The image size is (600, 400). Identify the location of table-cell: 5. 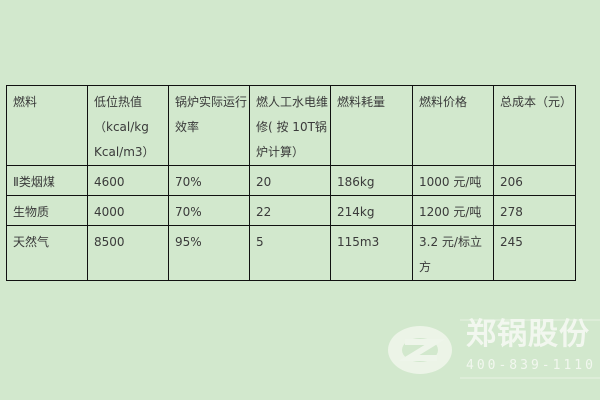
(290, 253).